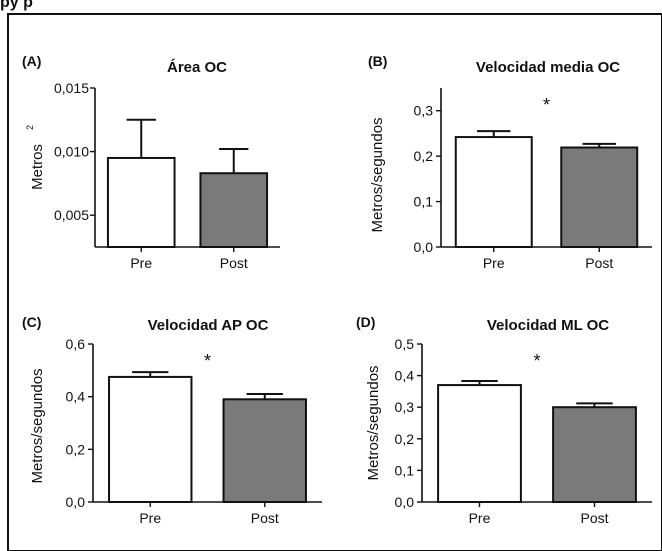 This screenshot has width=662, height=551. Describe the element at coordinates (365, 322) in the screenshot. I see `panel-letter: (D)` at that location.